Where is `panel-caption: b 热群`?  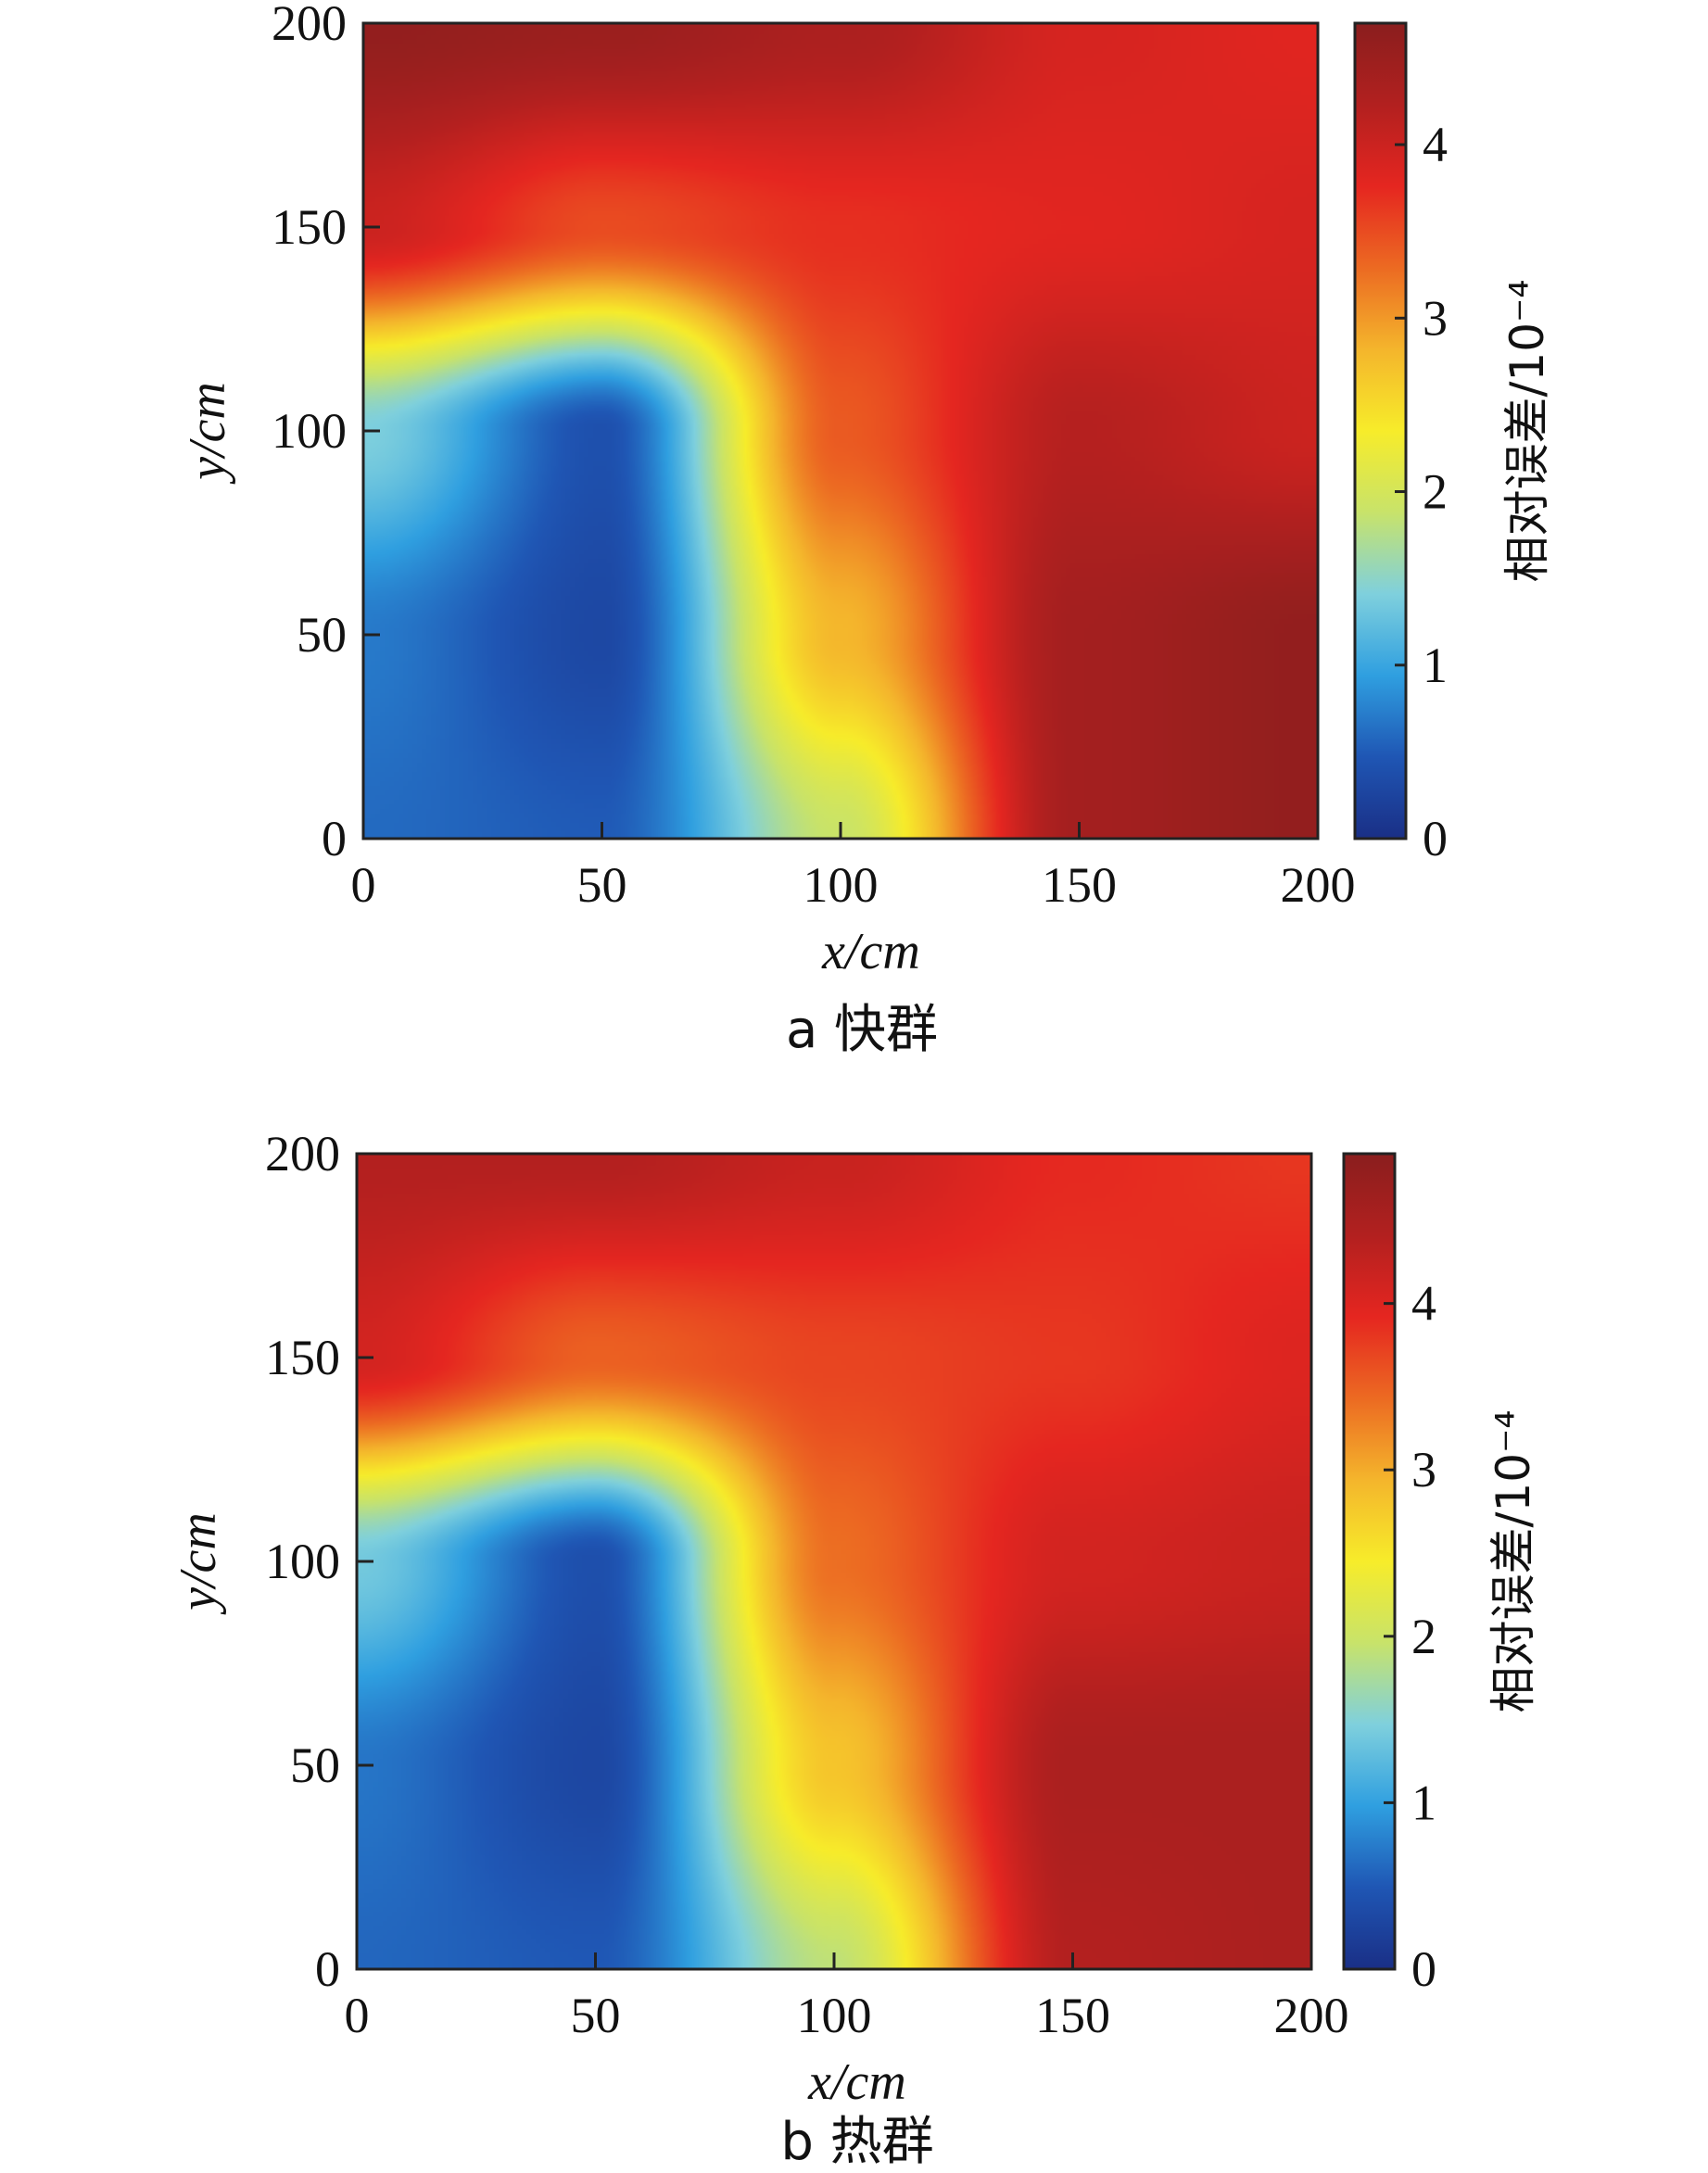 panel-caption: b 热群 is located at coordinates (857, 2142).